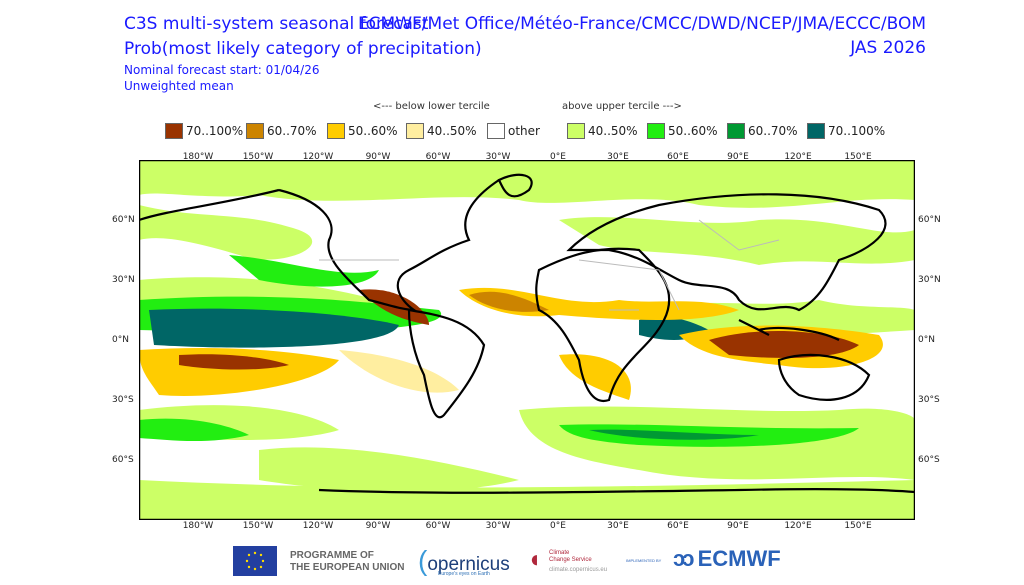 The image size is (1024, 585). Describe the element at coordinates (739, 558) in the screenshot. I see `ecmwf-text: ECMWF` at that location.